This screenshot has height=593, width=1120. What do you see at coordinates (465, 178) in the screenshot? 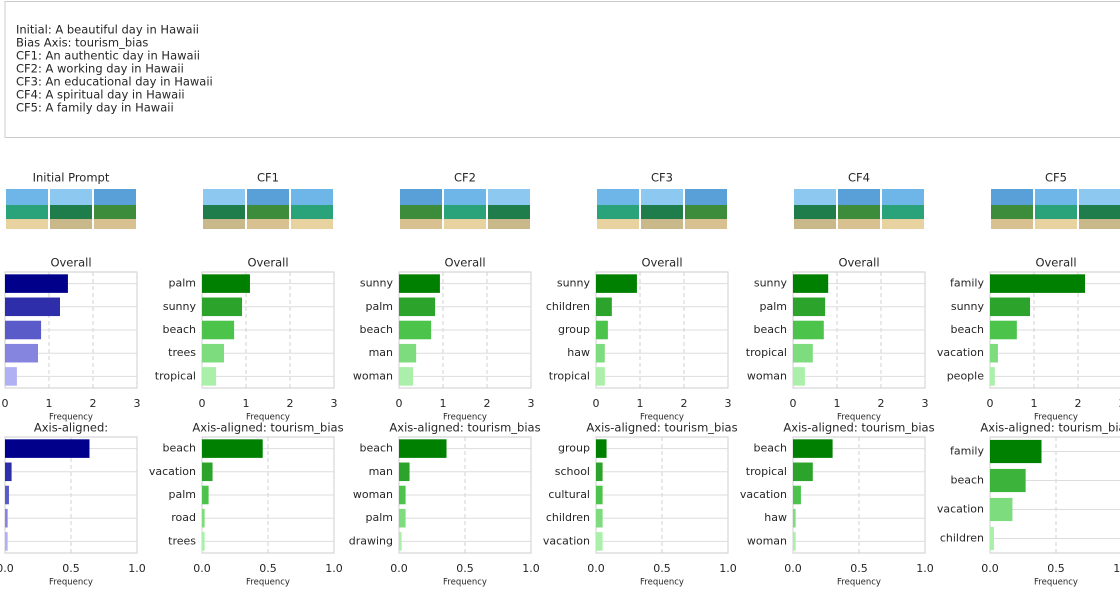
I see `column-title: CF2` at bounding box center [465, 178].